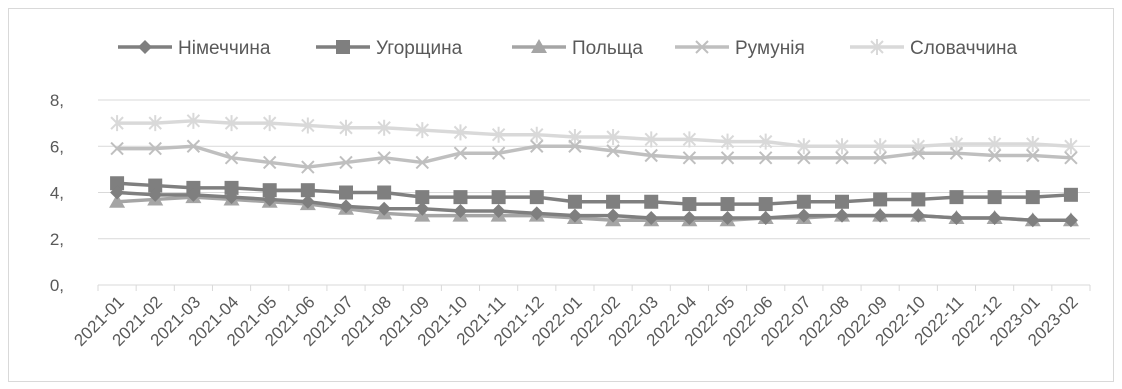 The image size is (1122, 389). What do you see at coordinates (57, 100) in the screenshot?
I see `y-tick-label: 8,` at bounding box center [57, 100].